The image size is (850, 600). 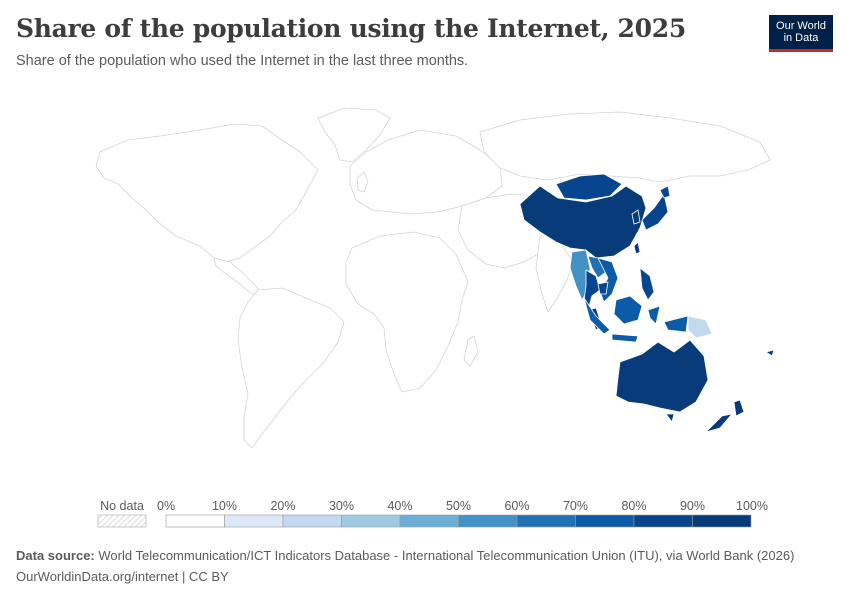 I want to click on legend-bins, so click(x=458, y=521).